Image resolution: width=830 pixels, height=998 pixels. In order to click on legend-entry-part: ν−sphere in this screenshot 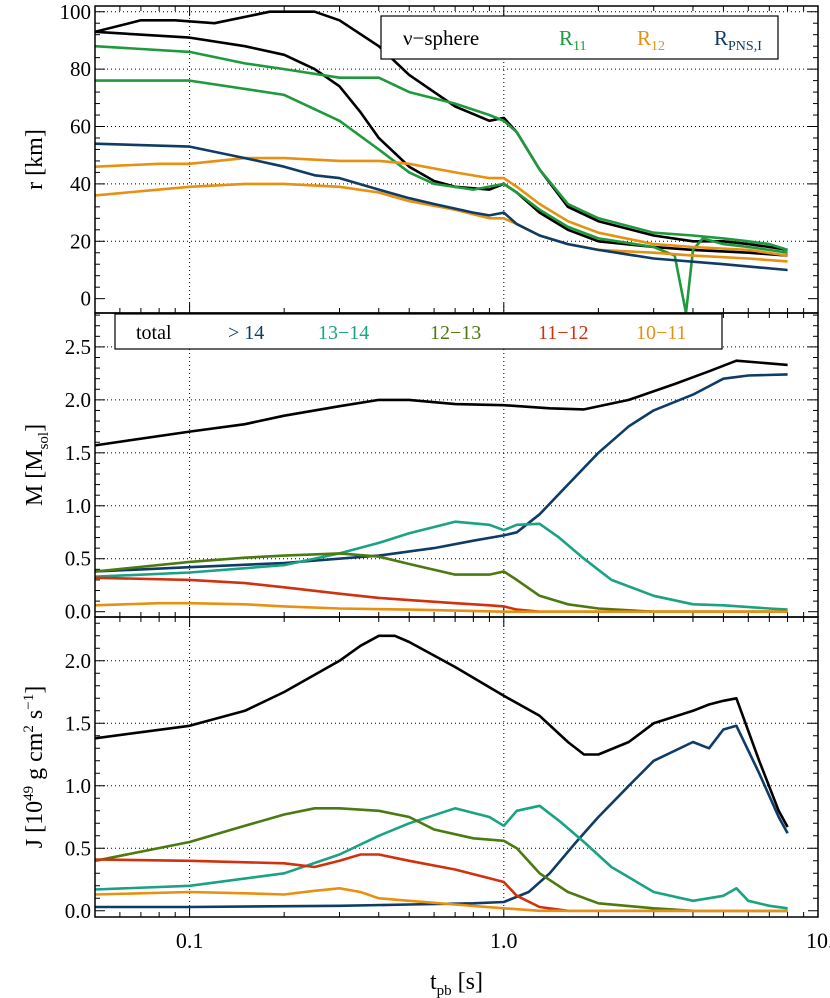, I will do `click(441, 38)`.